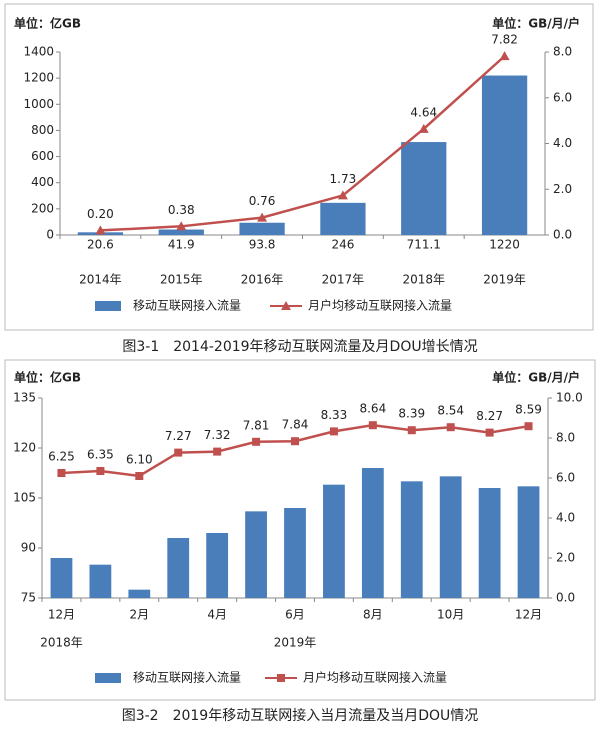 Image resolution: width=600 pixels, height=731 pixels. Describe the element at coordinates (343, 280) in the screenshot. I see `x-tick-label: 2017年` at that location.